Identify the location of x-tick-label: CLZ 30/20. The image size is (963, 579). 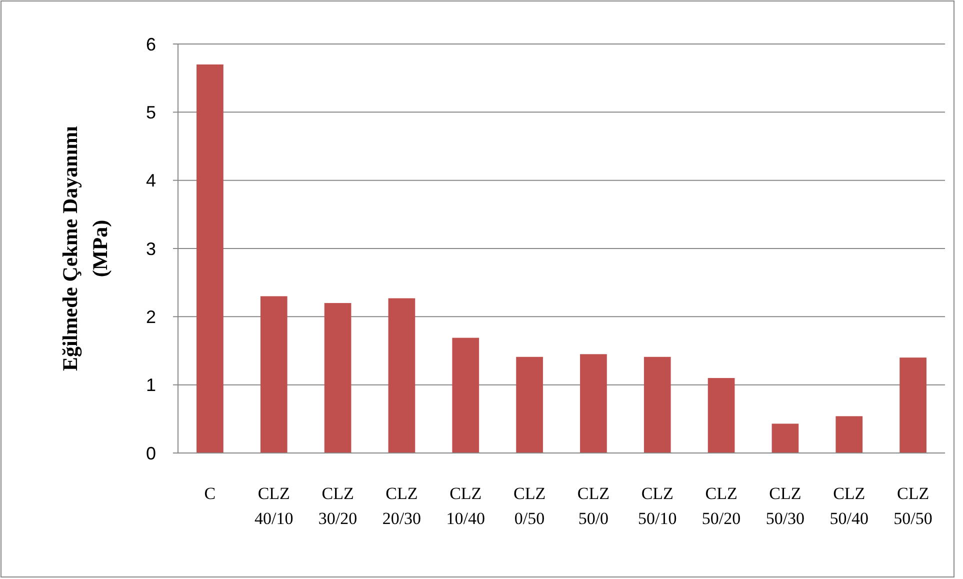
(338, 506).